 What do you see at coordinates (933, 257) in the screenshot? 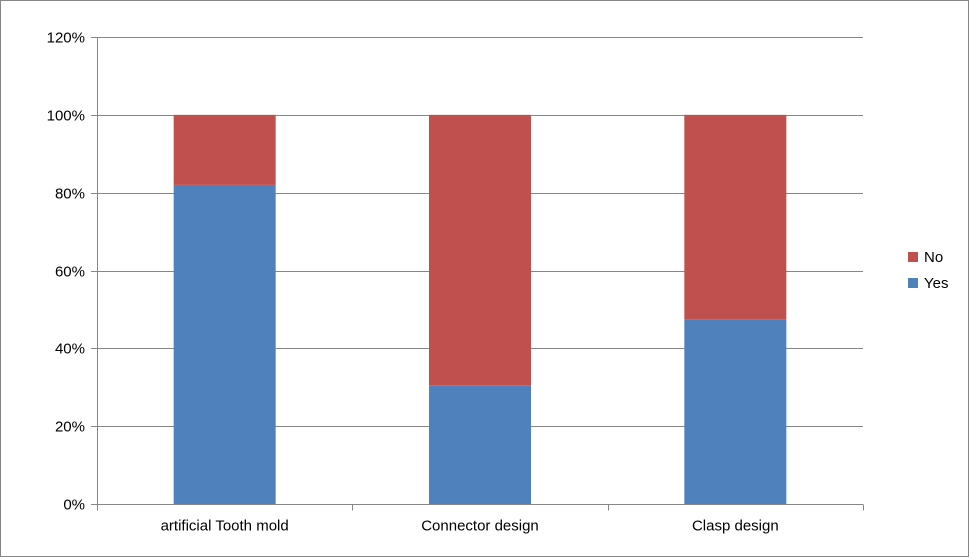
I see `legend-label-no: No` at bounding box center [933, 257].